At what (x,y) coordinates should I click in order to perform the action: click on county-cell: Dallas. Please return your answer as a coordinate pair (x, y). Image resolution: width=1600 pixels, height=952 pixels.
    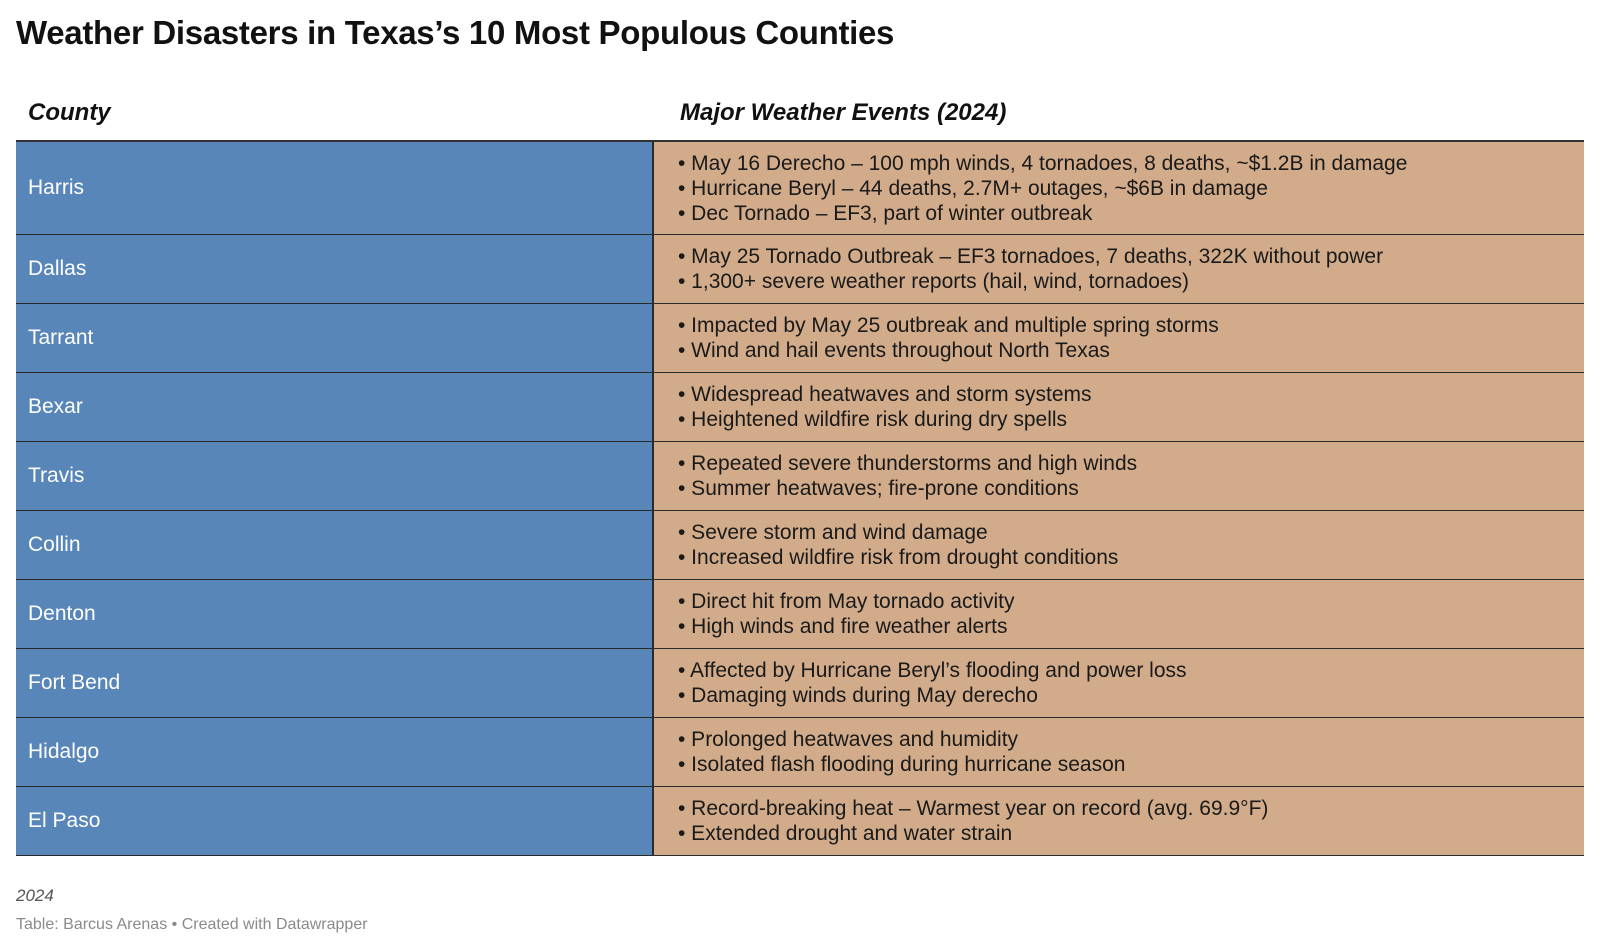
    Looking at the image, I should click on (335, 269).